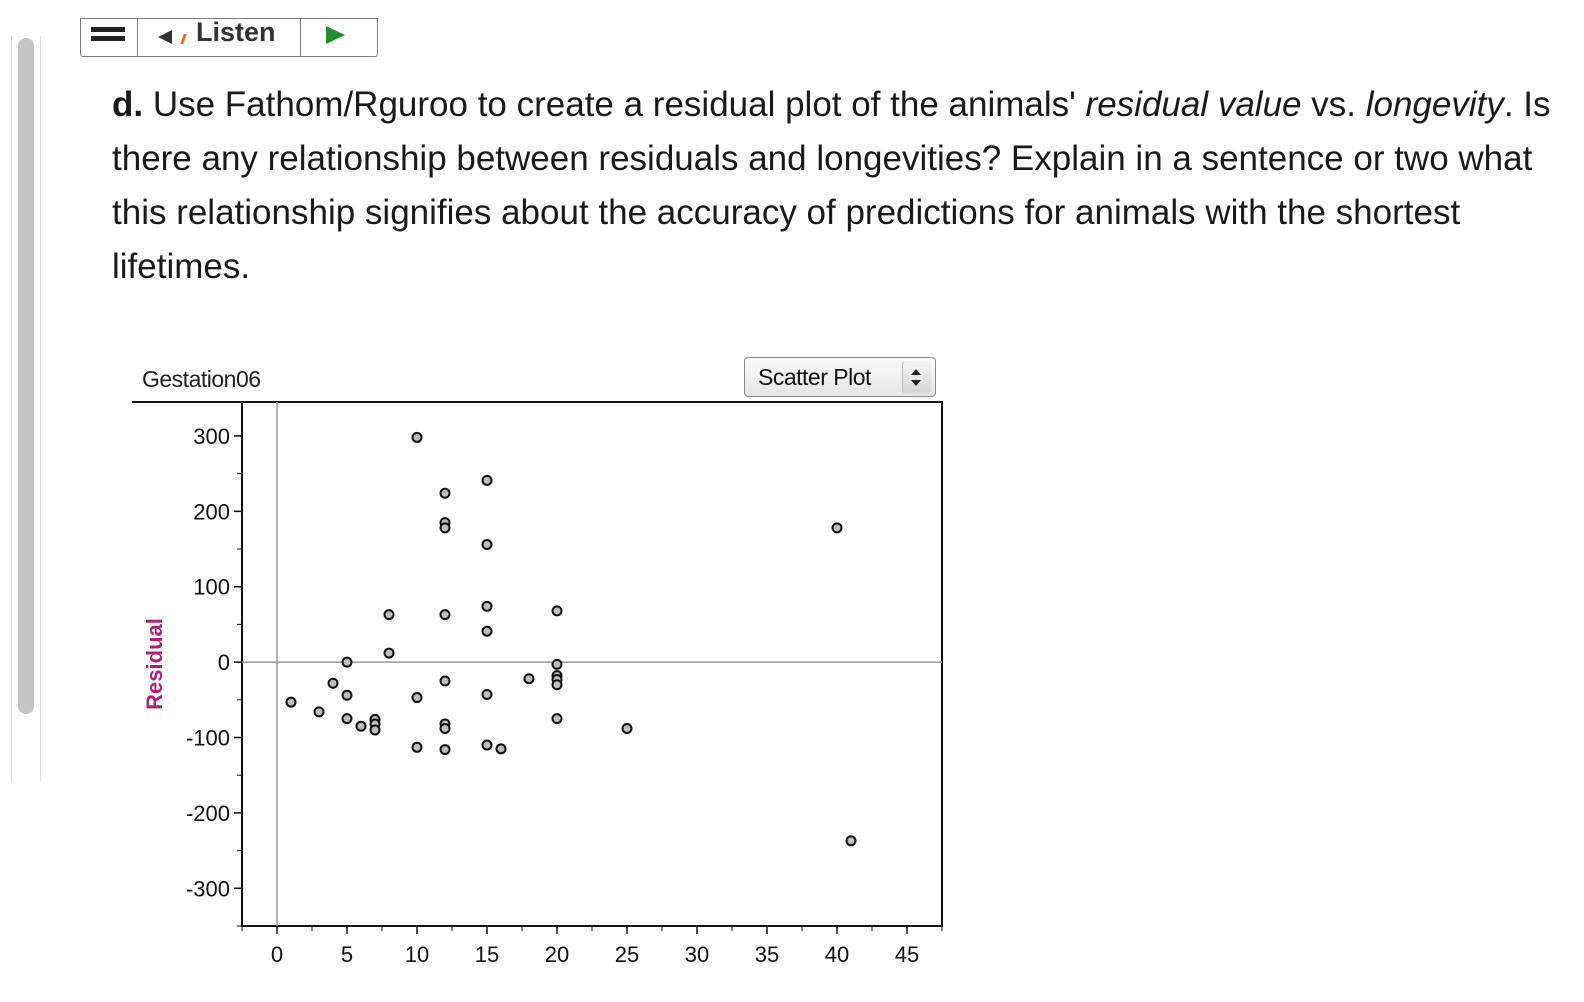 The width and height of the screenshot is (1584, 1002). What do you see at coordinates (236, 32) in the screenshot?
I see `listen-label: Listen` at bounding box center [236, 32].